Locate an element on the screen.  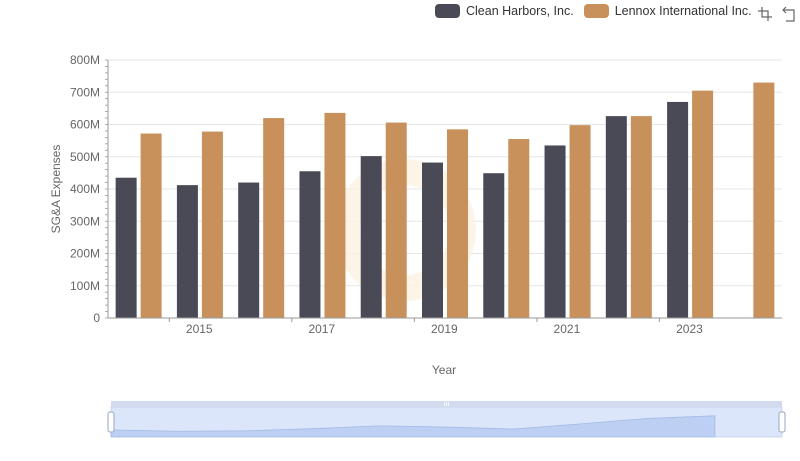
bar-lennox-2015 is located at coordinates (212, 224).